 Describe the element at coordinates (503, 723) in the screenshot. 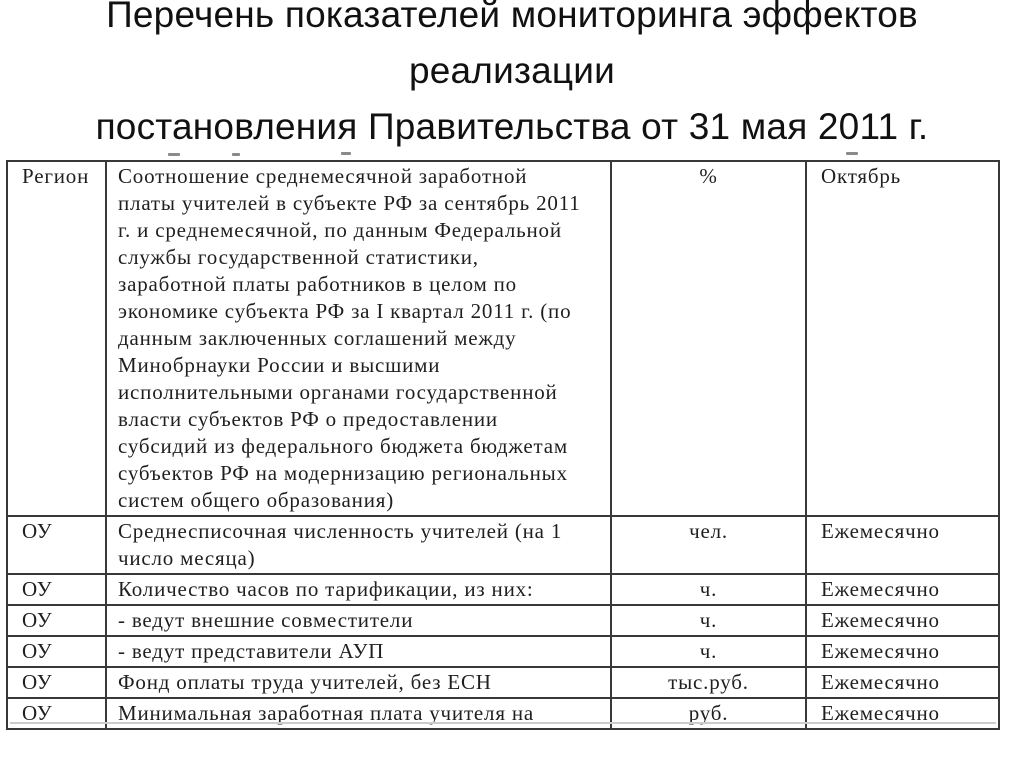

I see `scan-shadow-line` at that location.